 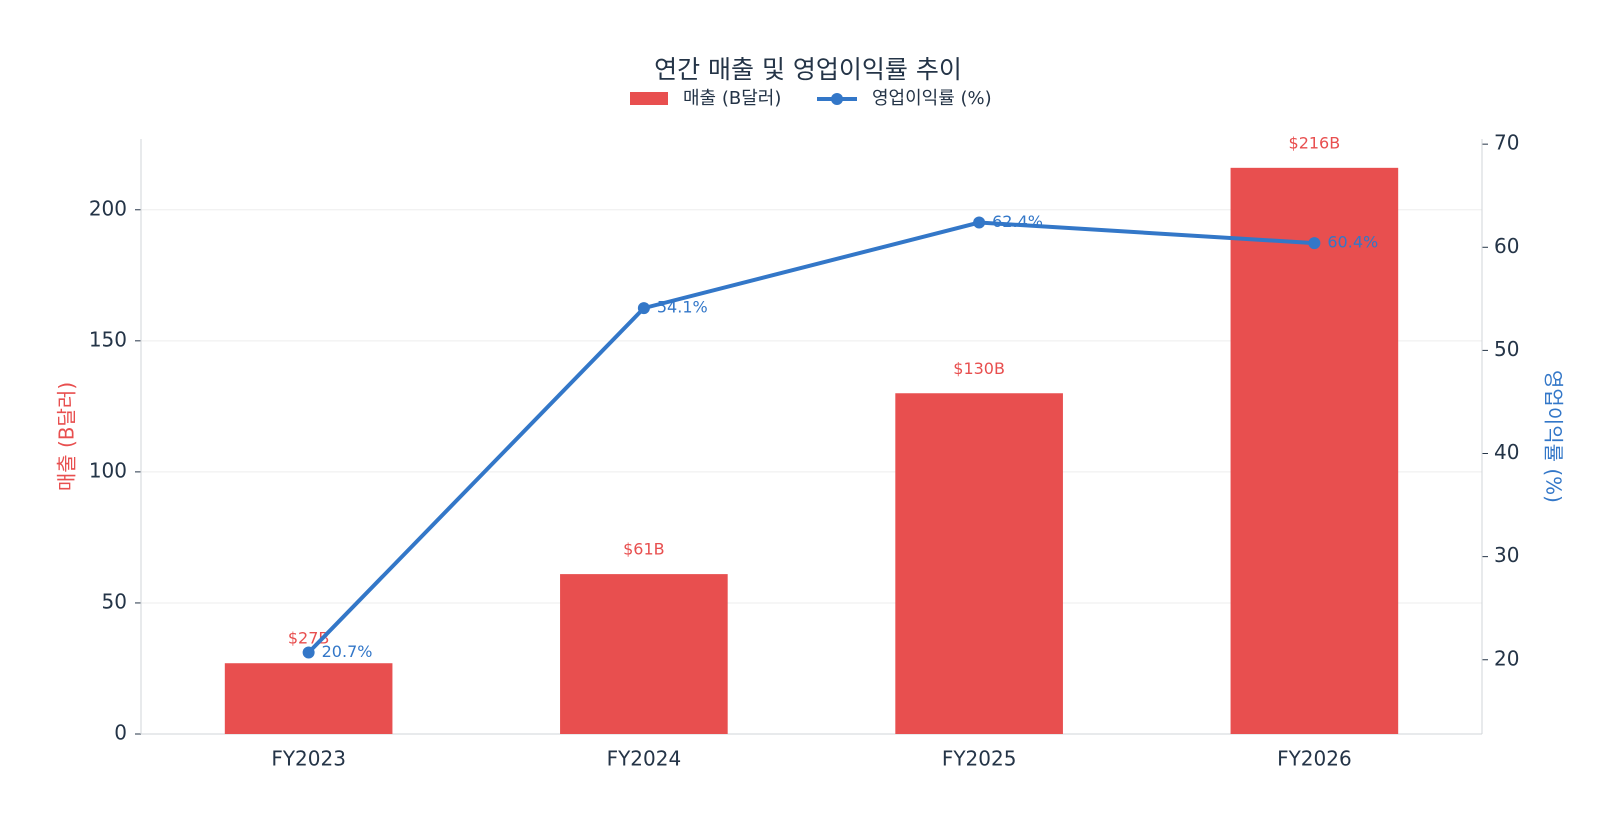 What do you see at coordinates (1506, 143) in the screenshot?
I see `y2-tick-label: 70` at bounding box center [1506, 143].